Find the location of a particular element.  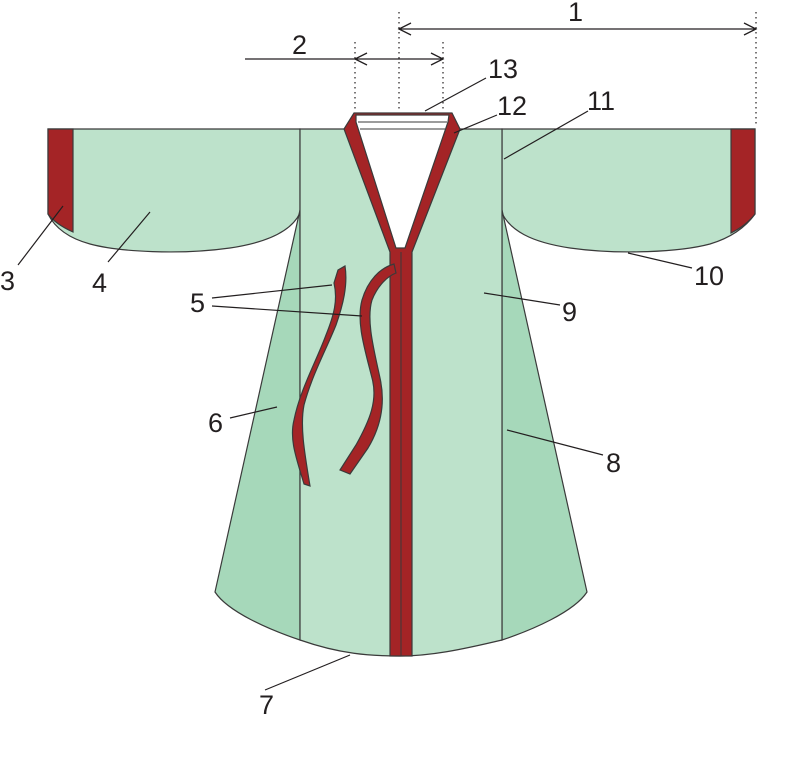

leader-5b is located at coordinates (287, 311).